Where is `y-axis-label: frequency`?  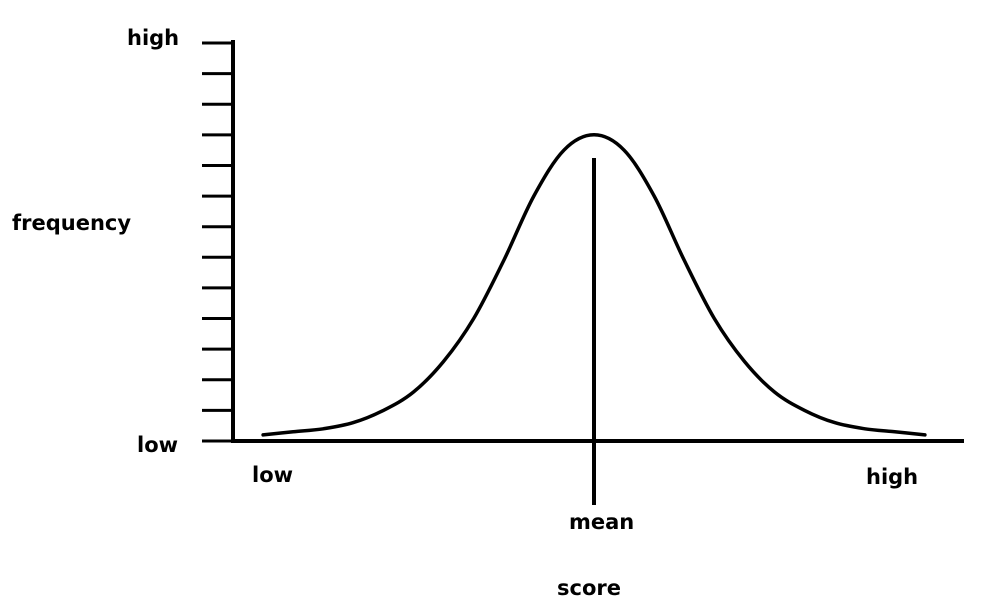 y-axis-label: frequency is located at coordinates (71, 223).